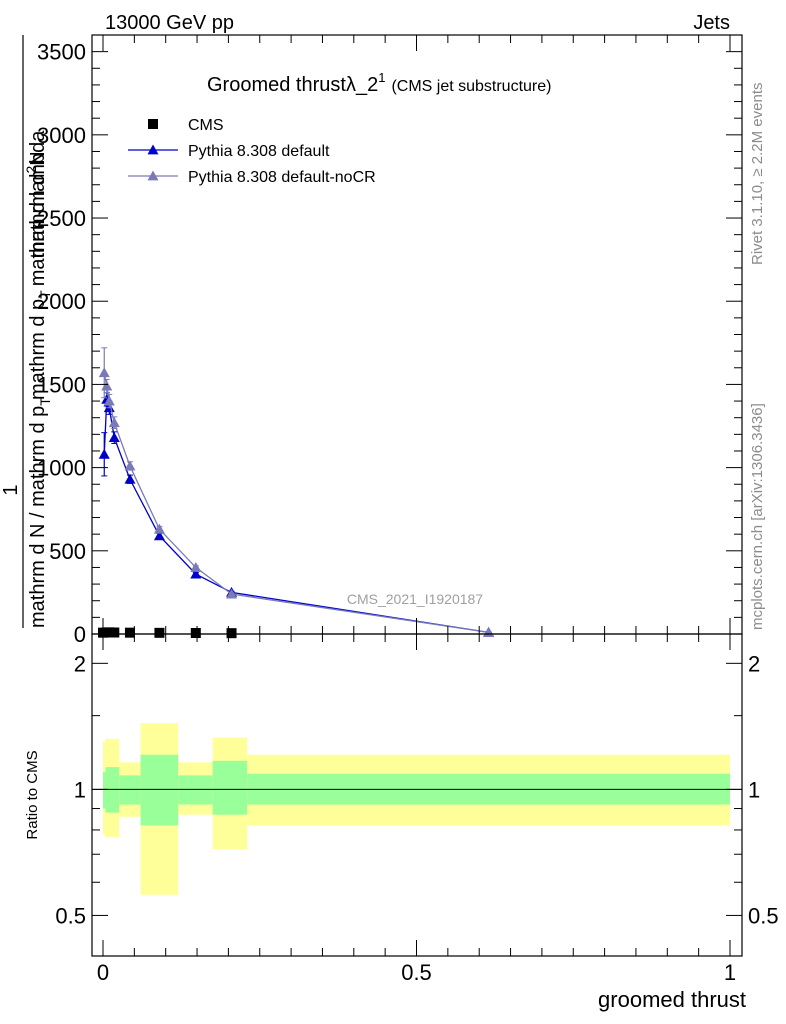  Describe the element at coordinates (169, 23) in the screenshot. I see `header-left: 13000 GeV pp` at that location.